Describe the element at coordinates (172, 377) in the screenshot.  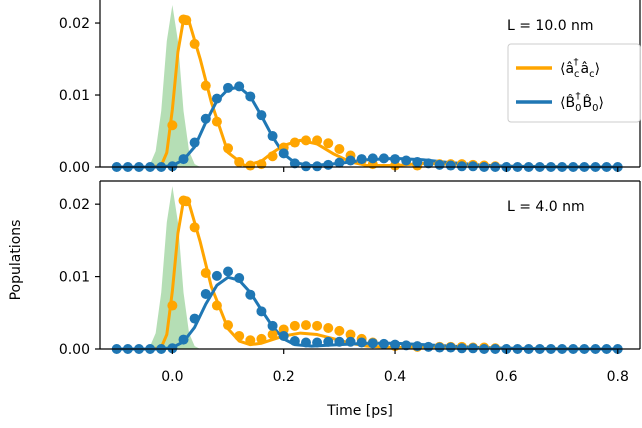
I see `x-tick-label: 0.0` at that location.